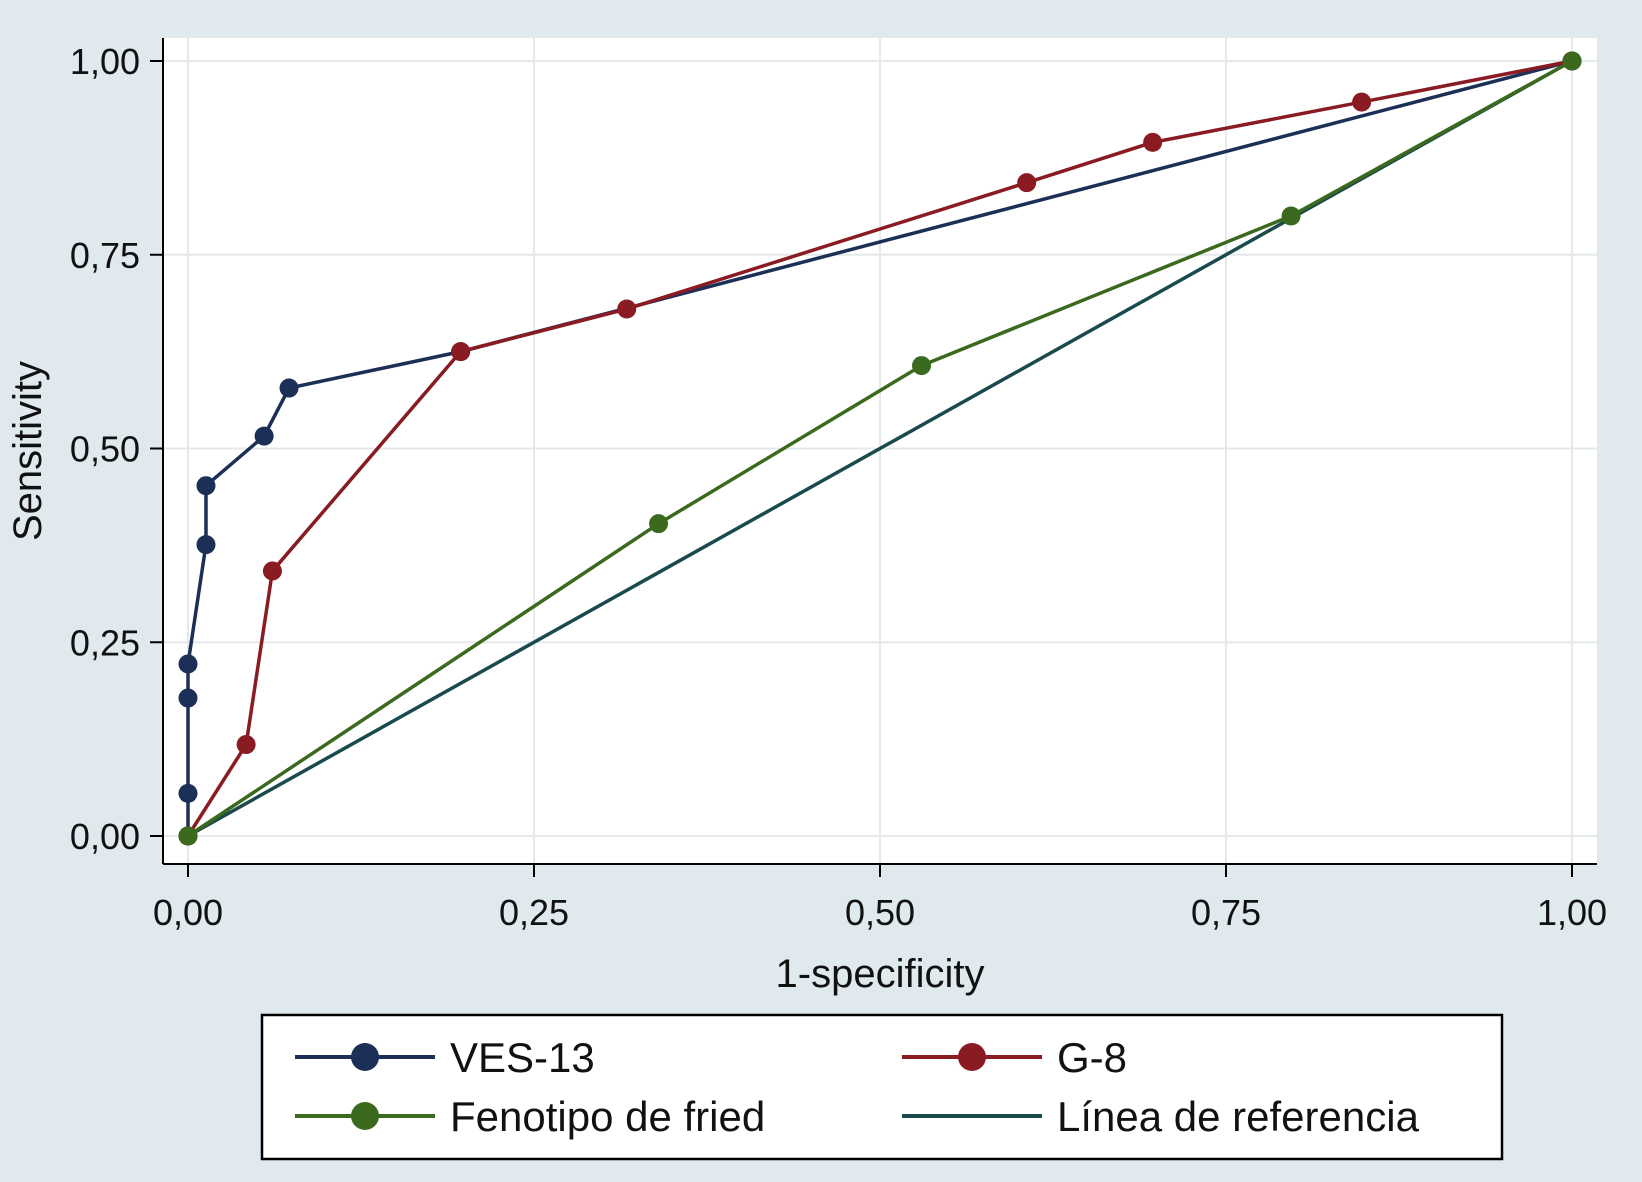 The width and height of the screenshot is (1642, 1182). Describe the element at coordinates (1226, 912) in the screenshot. I see `x-tick-label-3: 0,75` at that location.